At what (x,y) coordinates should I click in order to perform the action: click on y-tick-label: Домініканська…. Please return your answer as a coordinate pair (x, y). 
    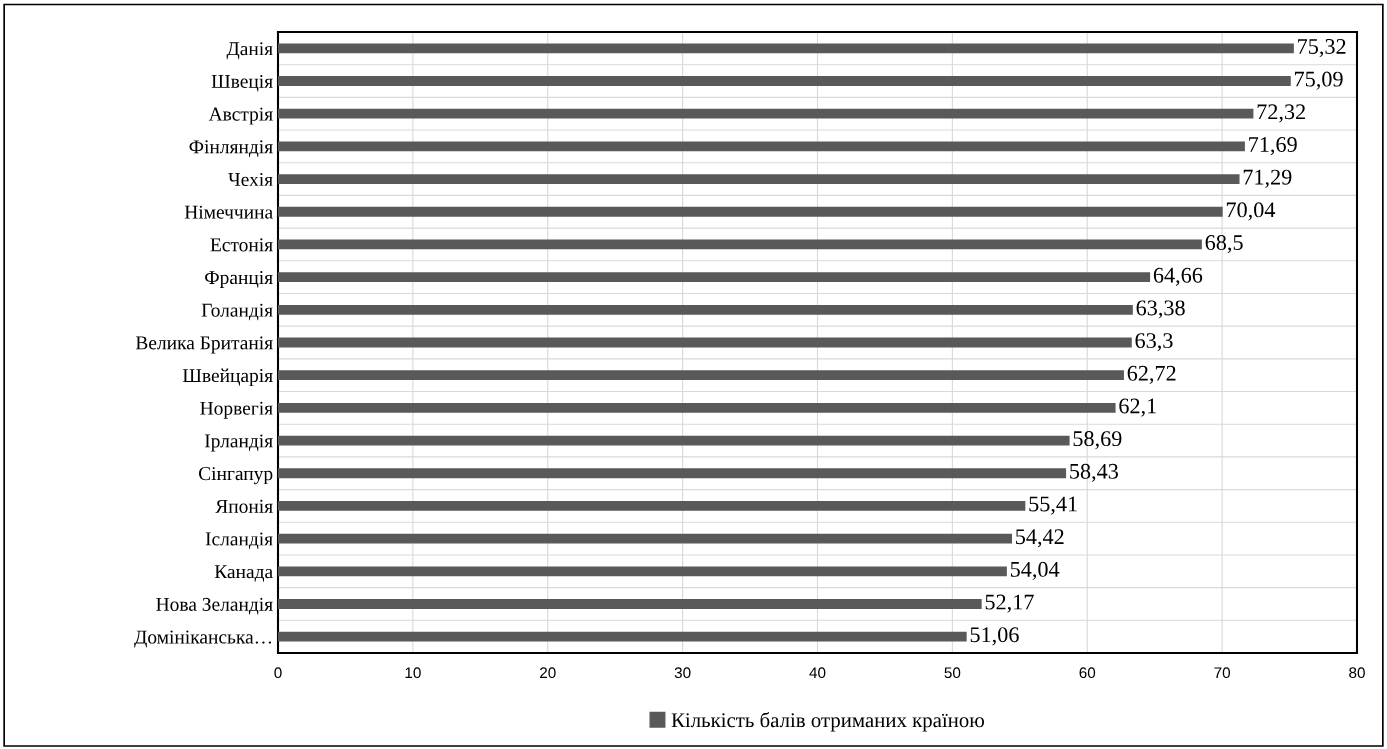
    Looking at the image, I should click on (203, 639).